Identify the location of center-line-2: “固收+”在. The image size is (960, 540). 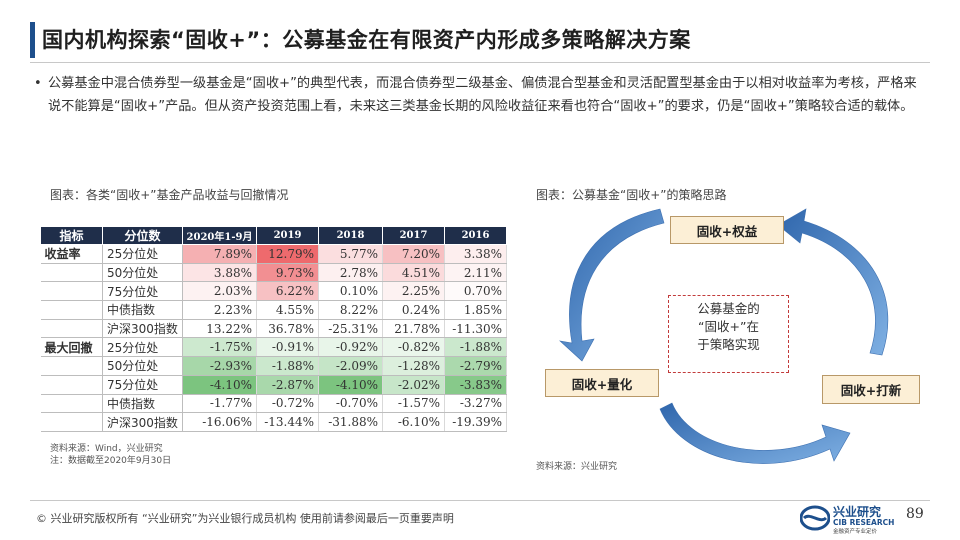
(728, 326).